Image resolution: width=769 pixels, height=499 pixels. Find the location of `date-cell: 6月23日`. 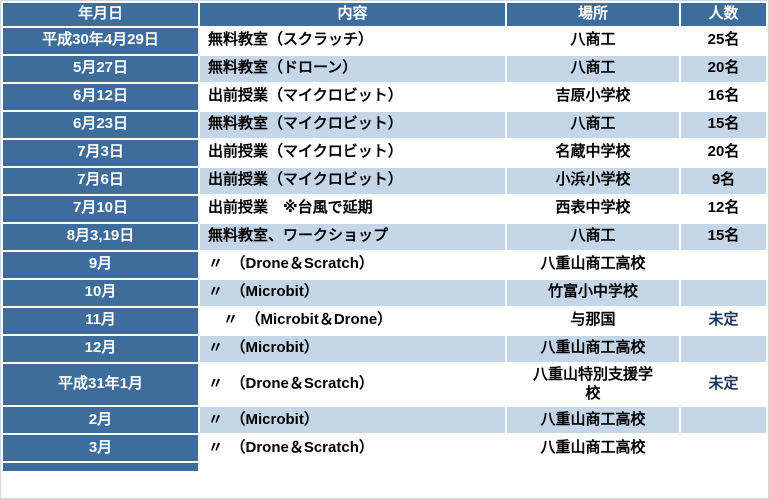

date-cell: 6月23日 is located at coordinates (100, 124).